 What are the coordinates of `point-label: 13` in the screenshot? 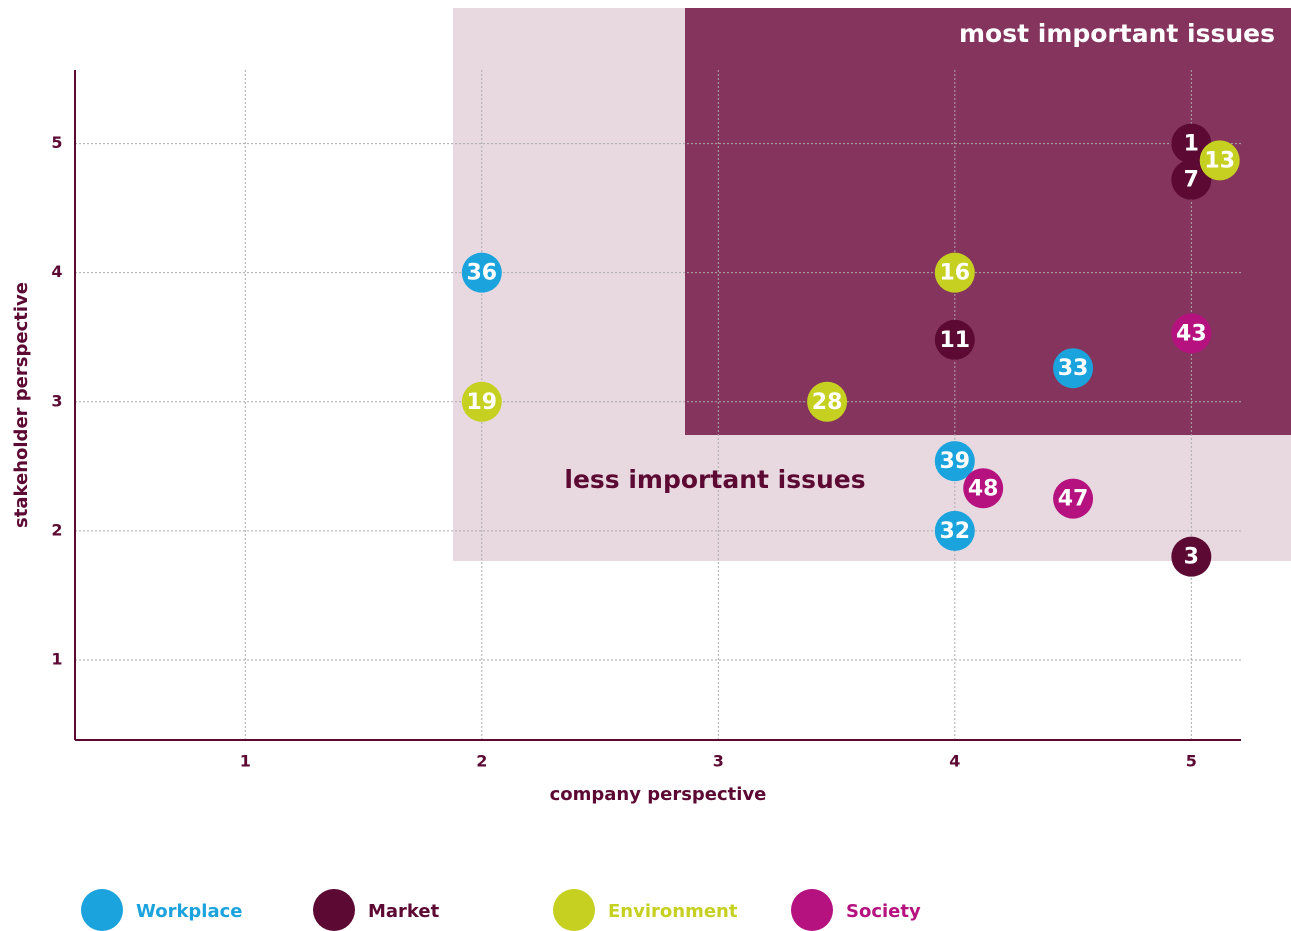 It's located at (1219, 160).